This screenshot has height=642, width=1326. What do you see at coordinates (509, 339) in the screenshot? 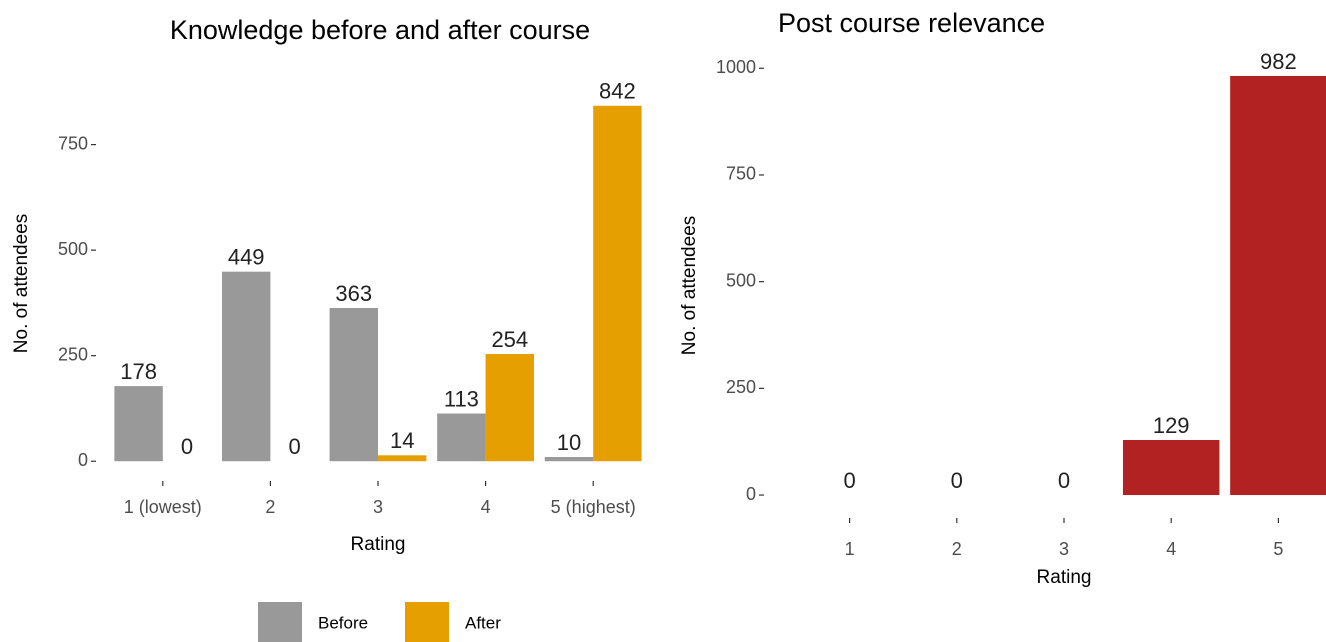
I see `value-label: 254` at bounding box center [509, 339].